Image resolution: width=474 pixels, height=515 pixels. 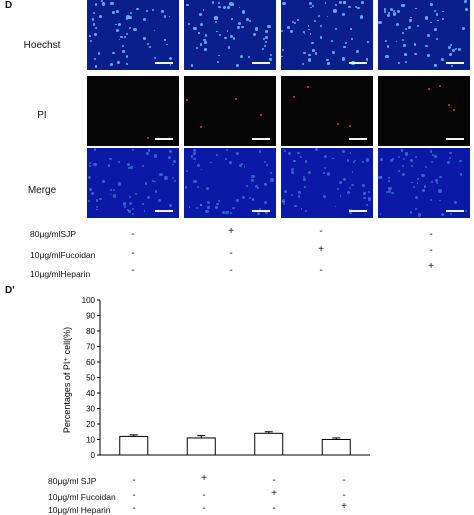 I want to click on chart-treatment-label-fucoidan: 10μg/ml Fucoidan, so click(x=82, y=497).